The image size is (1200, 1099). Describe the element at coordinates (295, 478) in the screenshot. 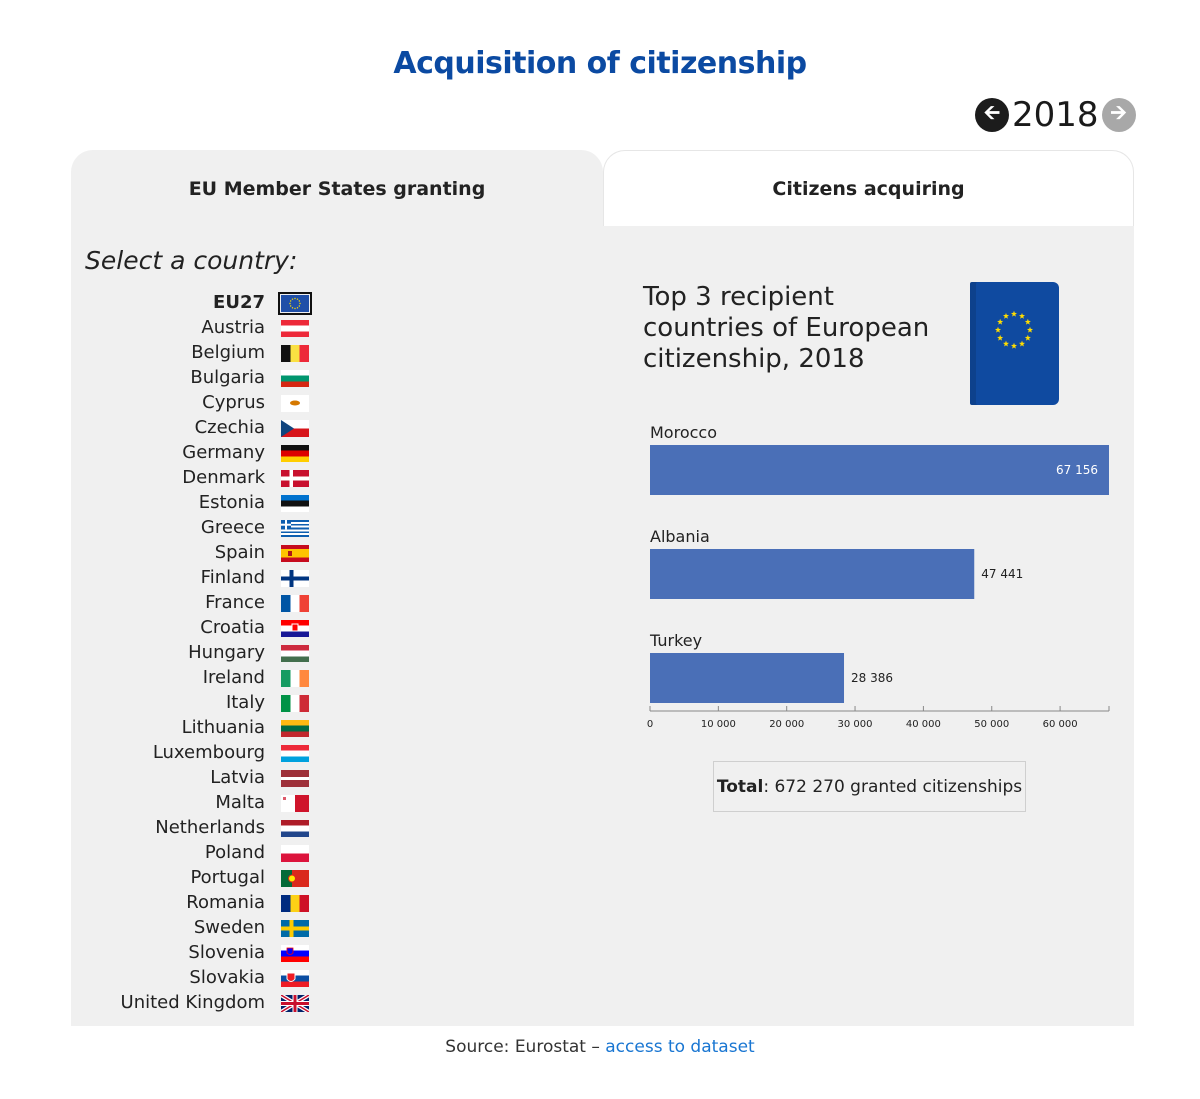

I see `flag-dk-icon` at that location.